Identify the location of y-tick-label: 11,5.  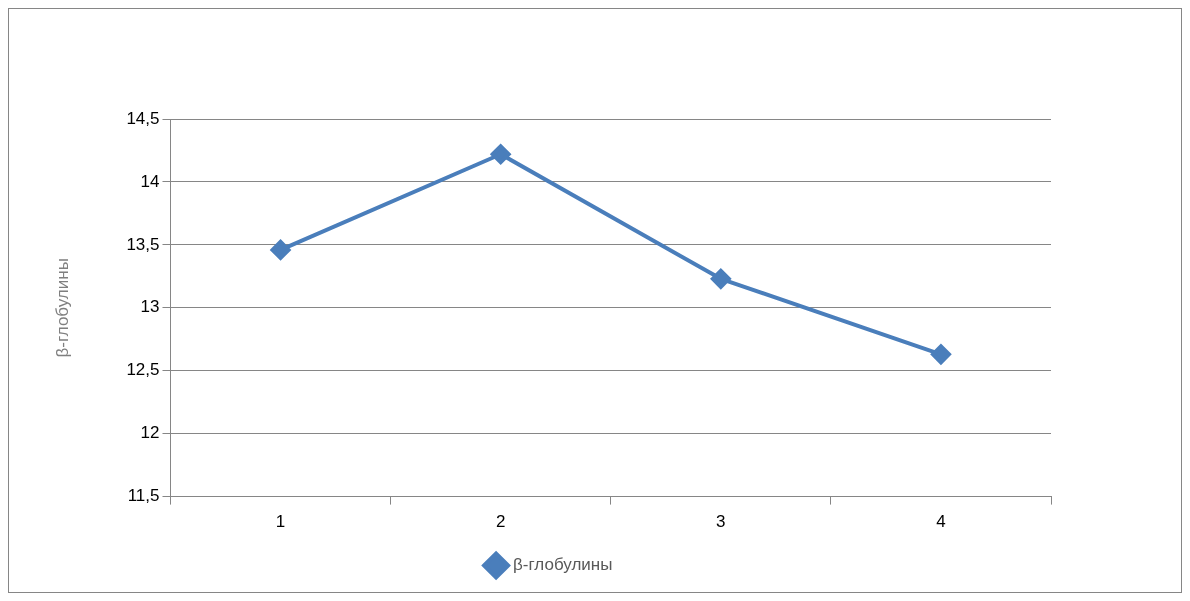
(143, 496).